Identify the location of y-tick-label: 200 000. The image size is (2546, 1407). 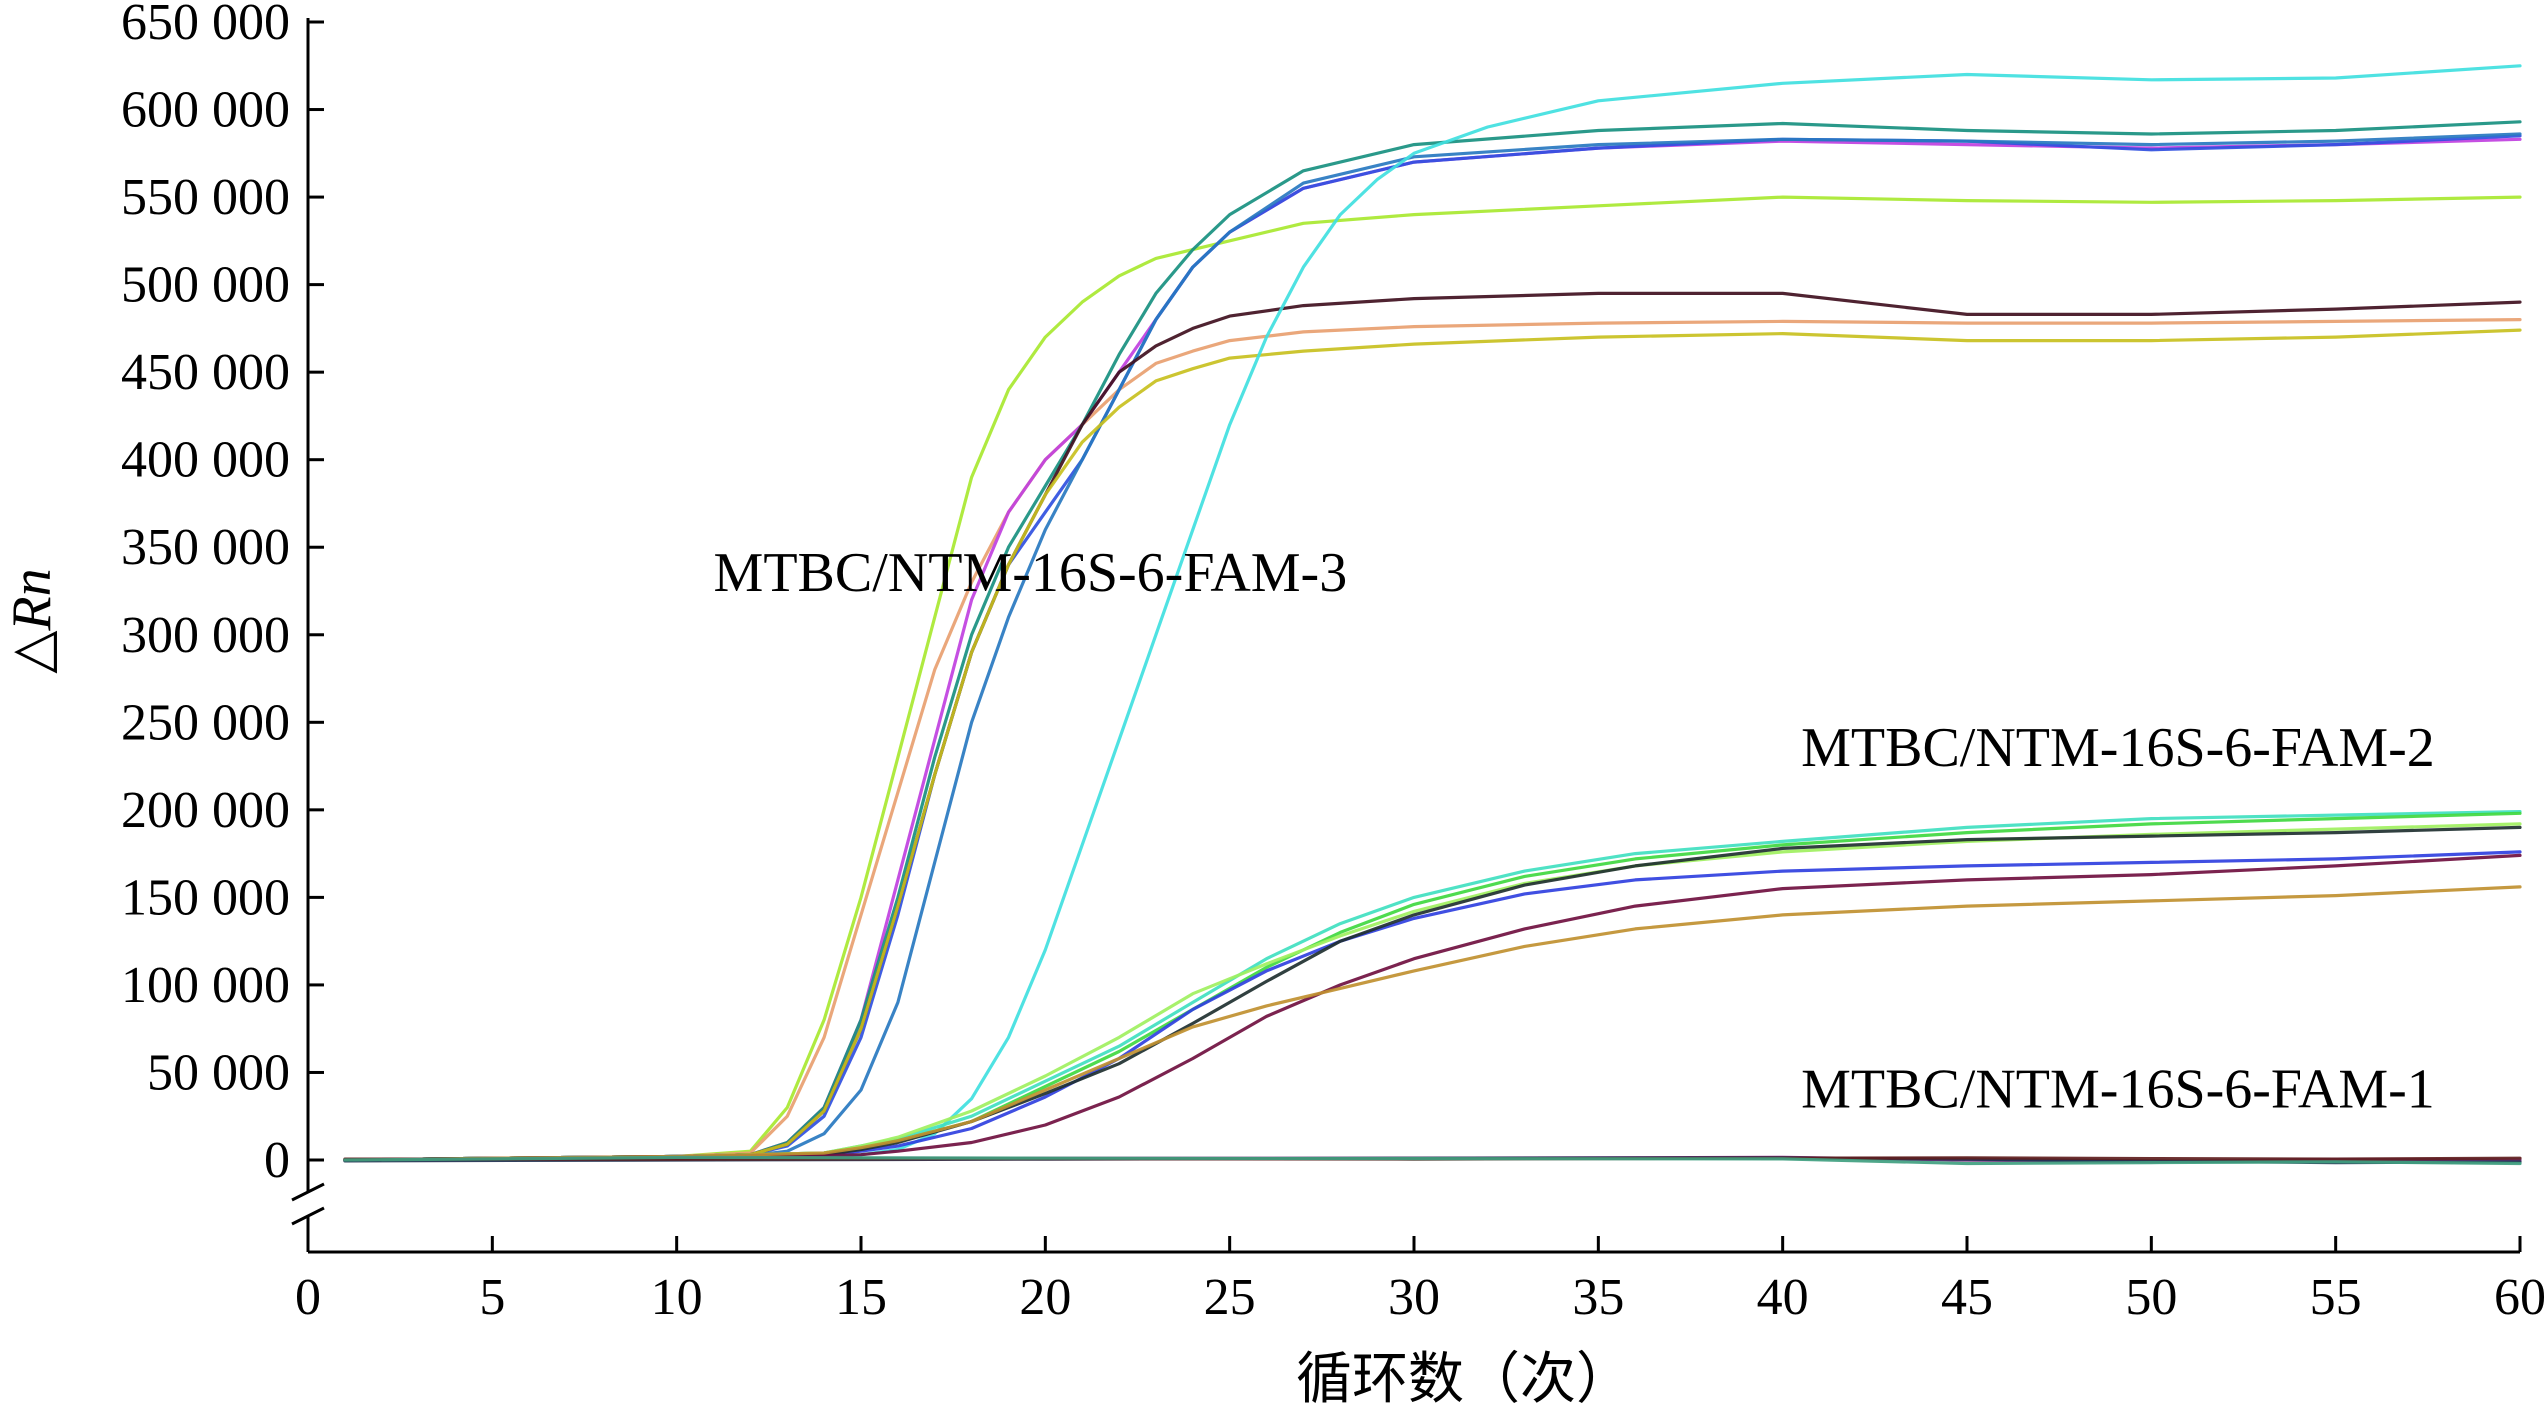
(205, 810).